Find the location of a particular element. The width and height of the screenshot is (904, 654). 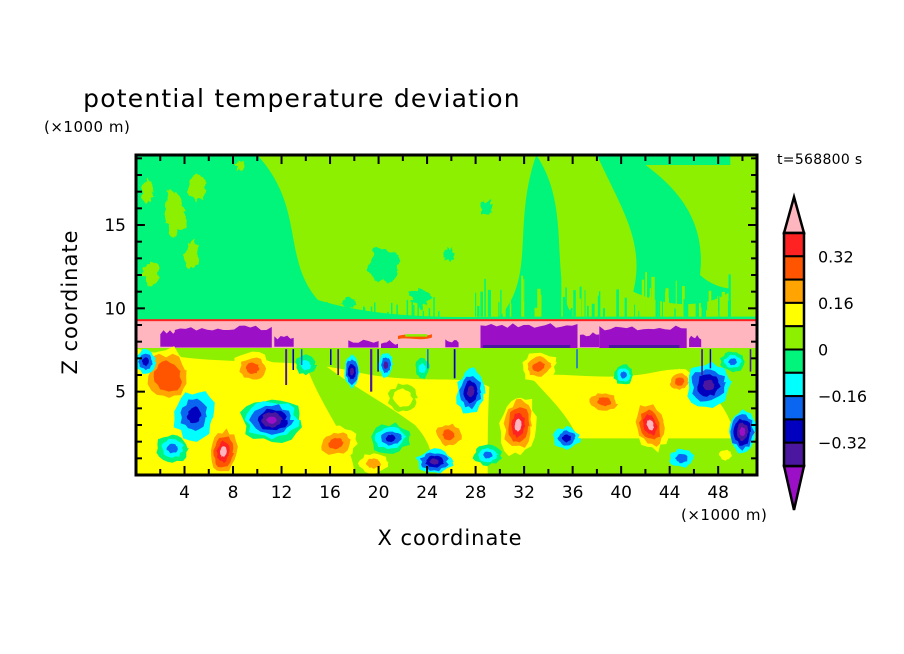

colorbar-tick-label: 0.32 is located at coordinates (836, 256).